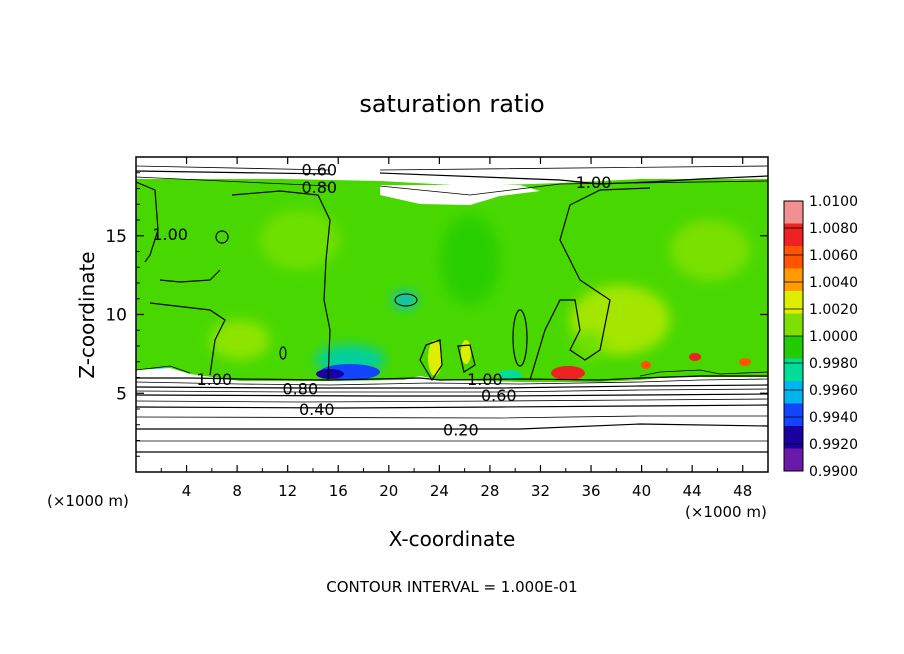 The image size is (904, 654). What do you see at coordinates (88, 501) in the screenshot?
I see `x-unit-left: (×1000 m)` at bounding box center [88, 501].